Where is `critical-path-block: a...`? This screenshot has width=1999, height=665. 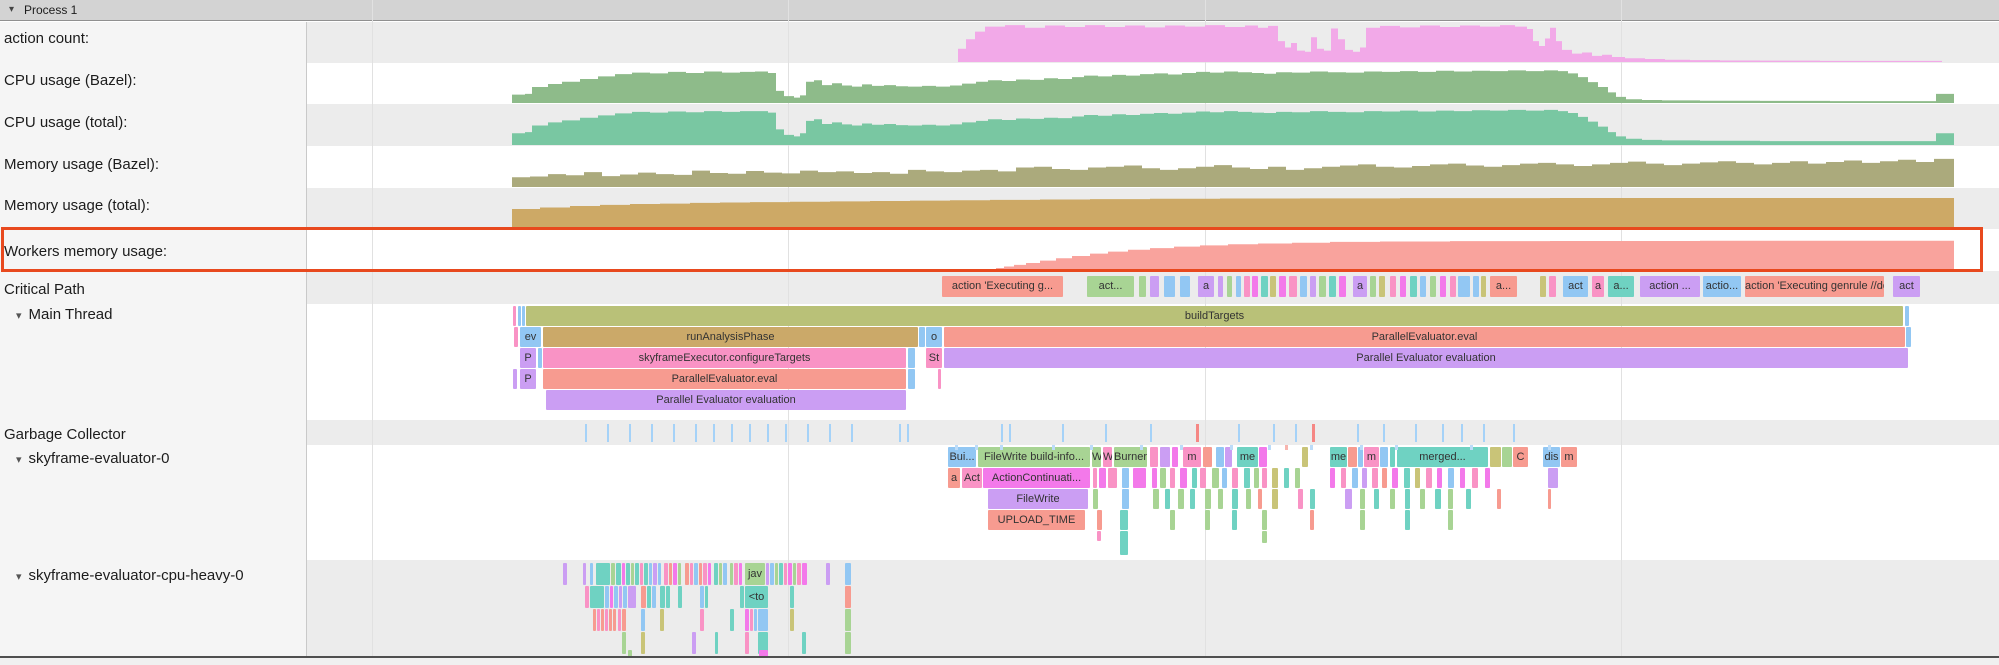
critical-path-block: a... is located at coordinates (1621, 286).